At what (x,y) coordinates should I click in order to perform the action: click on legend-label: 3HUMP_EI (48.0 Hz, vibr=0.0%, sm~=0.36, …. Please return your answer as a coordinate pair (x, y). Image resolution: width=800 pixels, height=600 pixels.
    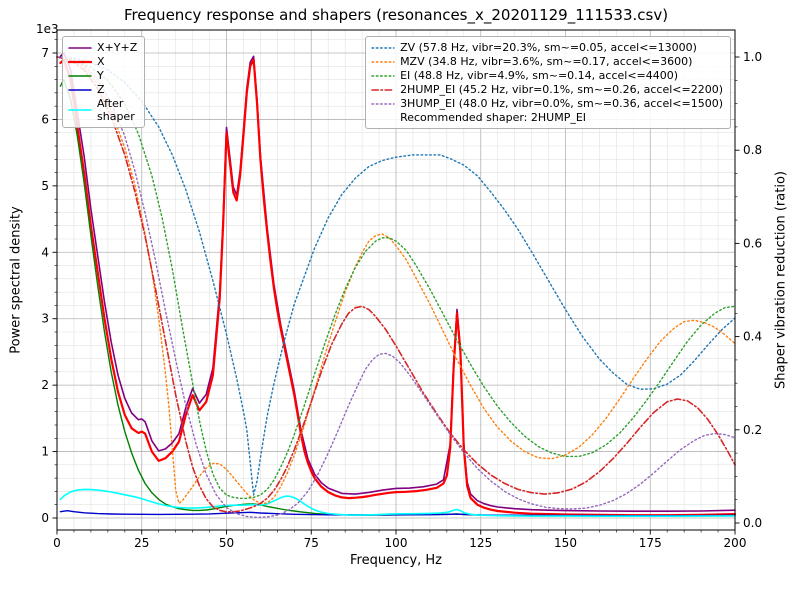
    Looking at the image, I should click on (561, 103).